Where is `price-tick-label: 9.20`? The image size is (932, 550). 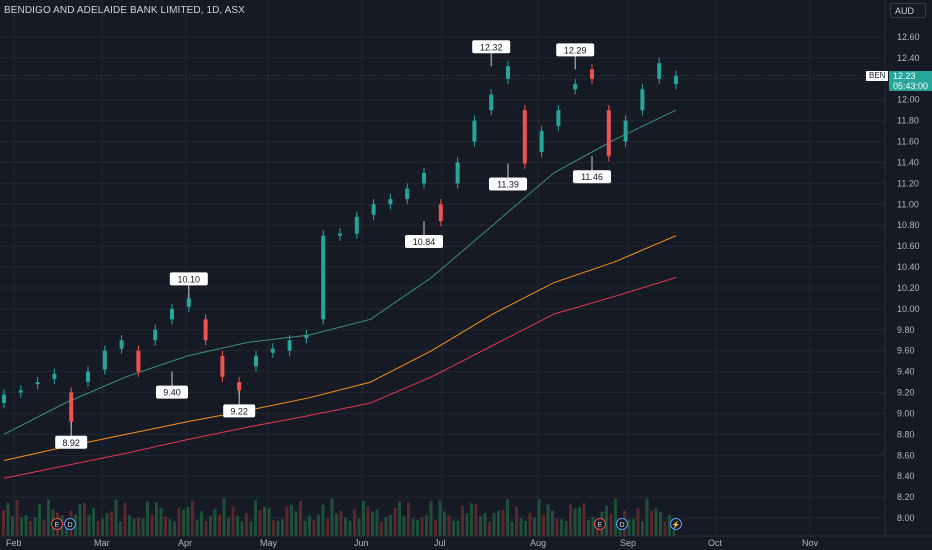
price-tick-label: 9.20 is located at coordinates (906, 393).